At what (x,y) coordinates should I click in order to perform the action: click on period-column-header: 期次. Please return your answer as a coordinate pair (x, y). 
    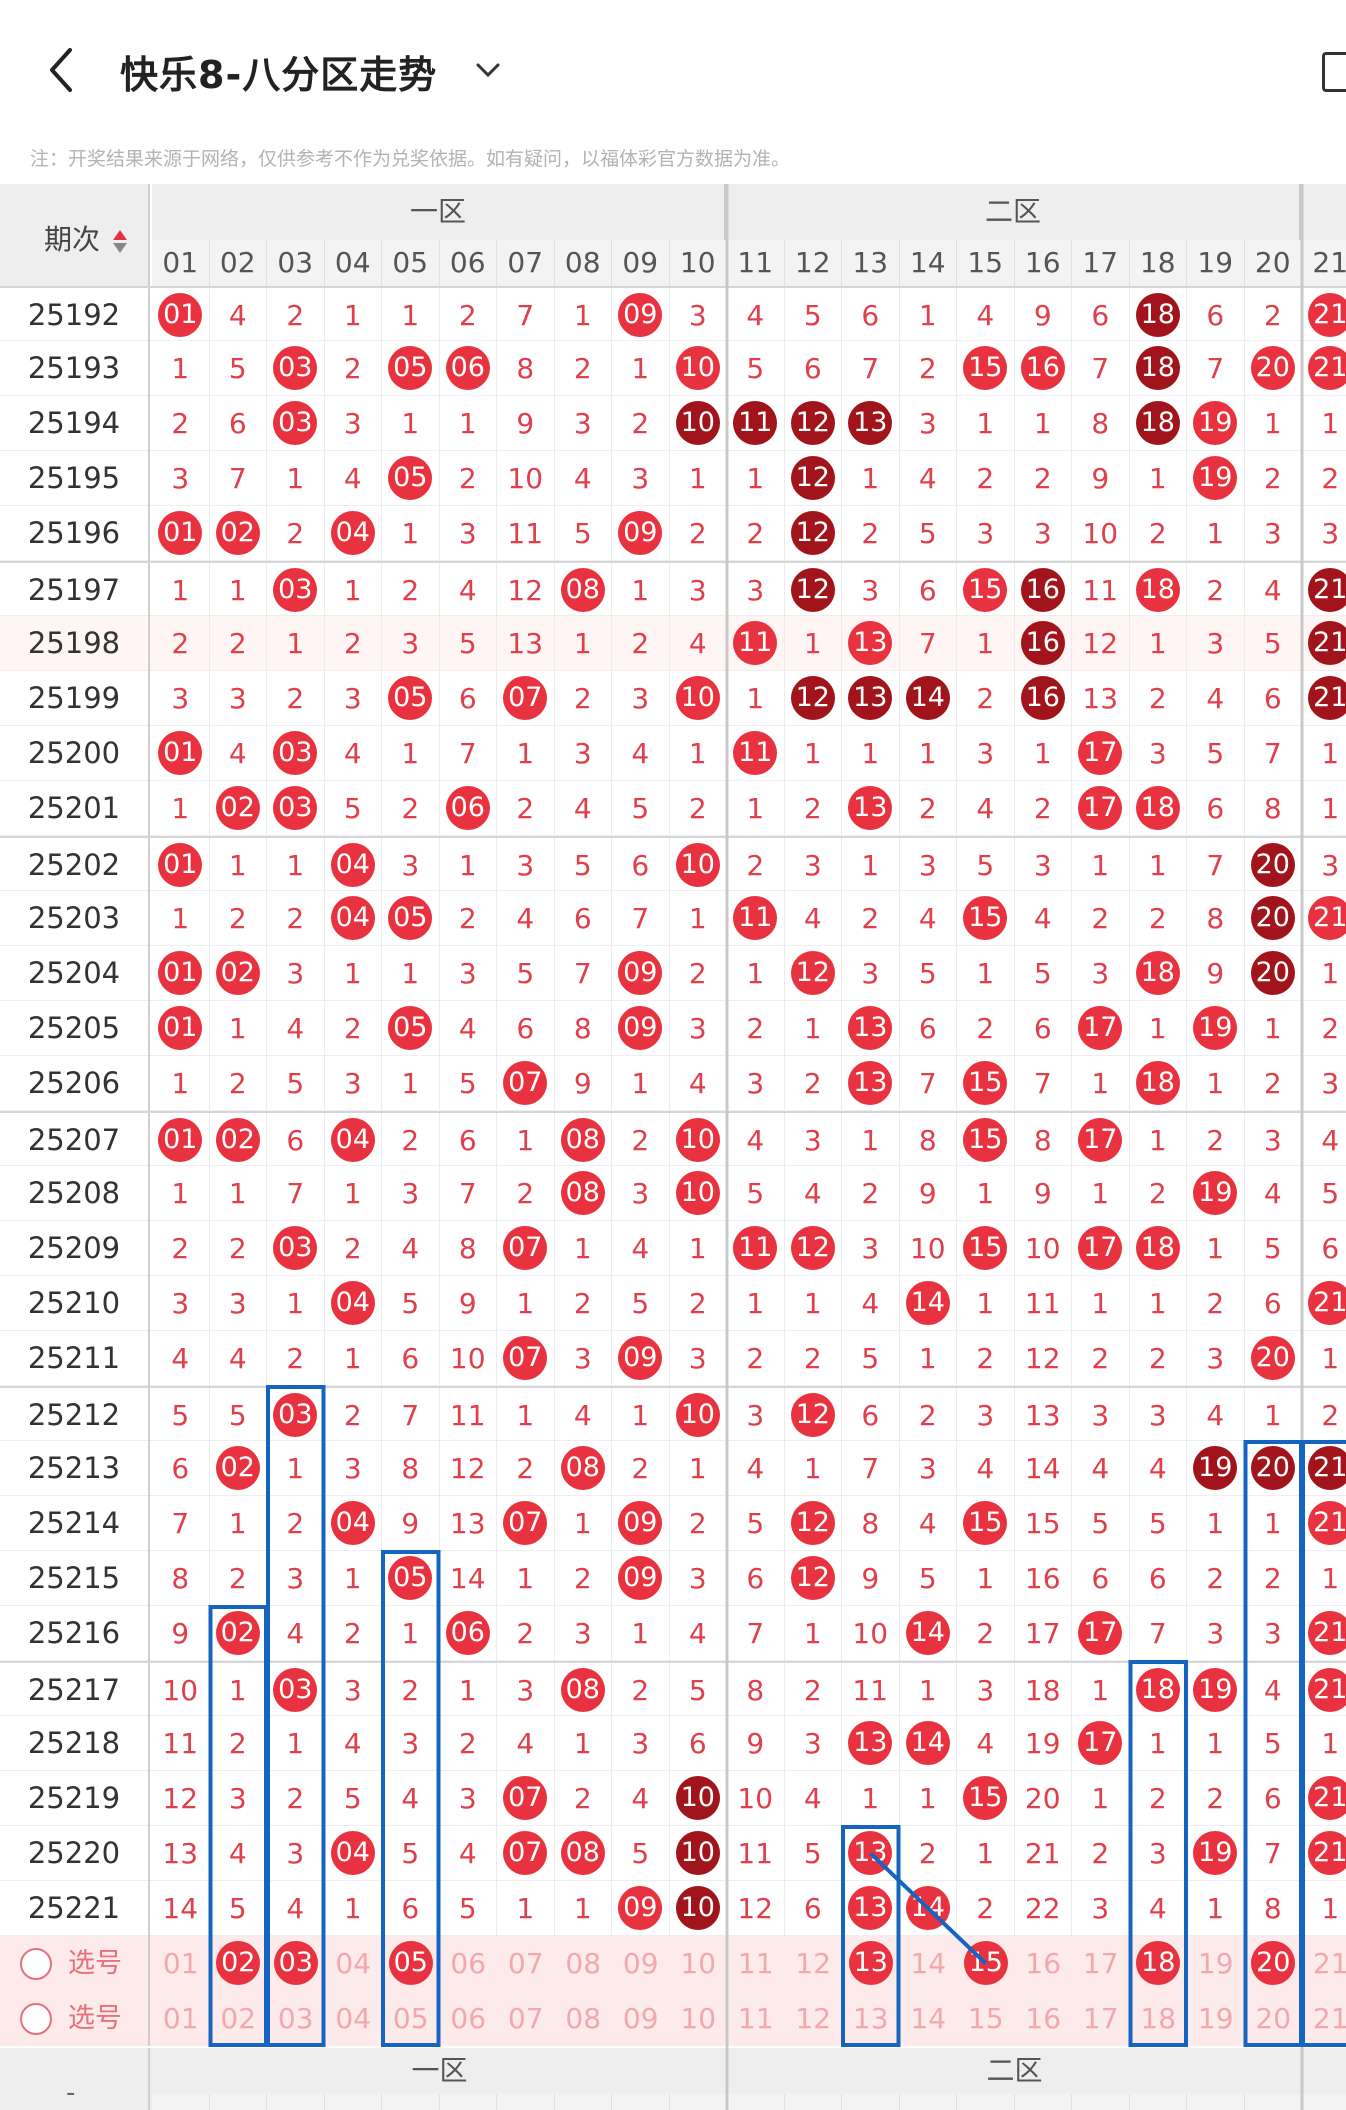
    Looking at the image, I should click on (75, 235).